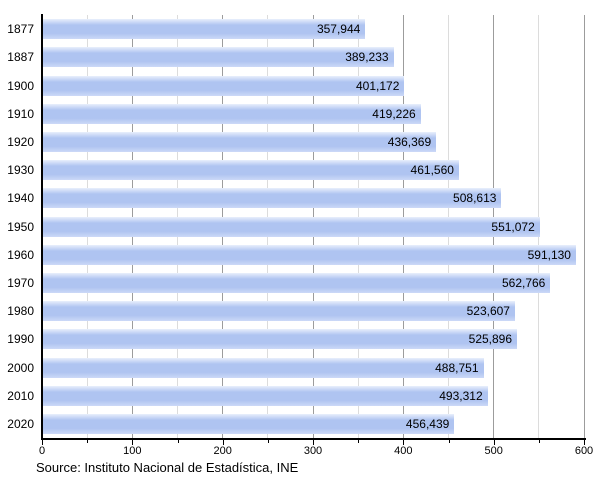  What do you see at coordinates (218, 57) in the screenshot?
I see `bar-1887: 389,233` at bounding box center [218, 57].